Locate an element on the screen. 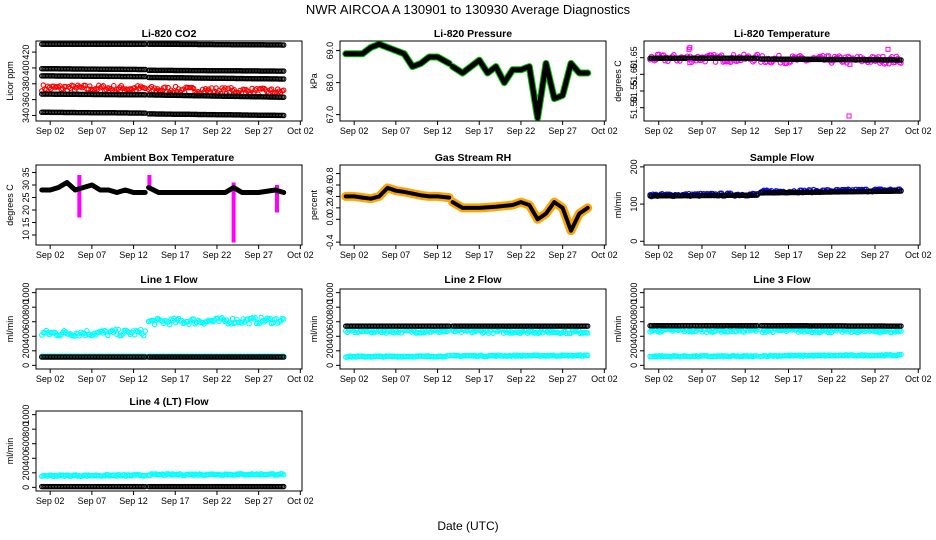  ambient-plot-area is located at coordinates (163, 209).